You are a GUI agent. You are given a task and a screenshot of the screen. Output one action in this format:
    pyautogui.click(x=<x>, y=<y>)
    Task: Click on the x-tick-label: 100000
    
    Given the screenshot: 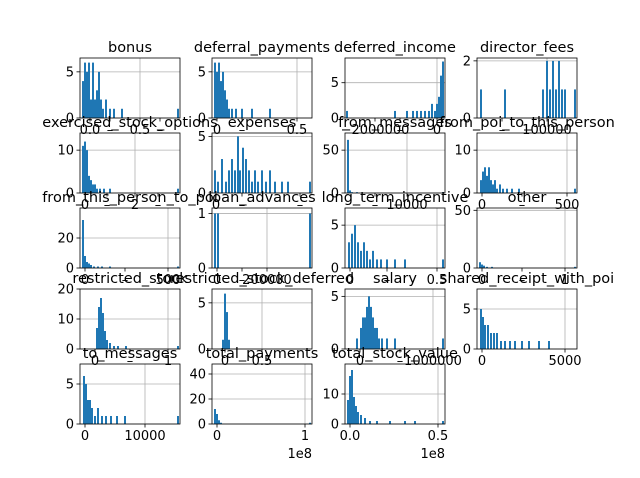 What is the action you would take?
    pyautogui.click(x=547, y=130)
    